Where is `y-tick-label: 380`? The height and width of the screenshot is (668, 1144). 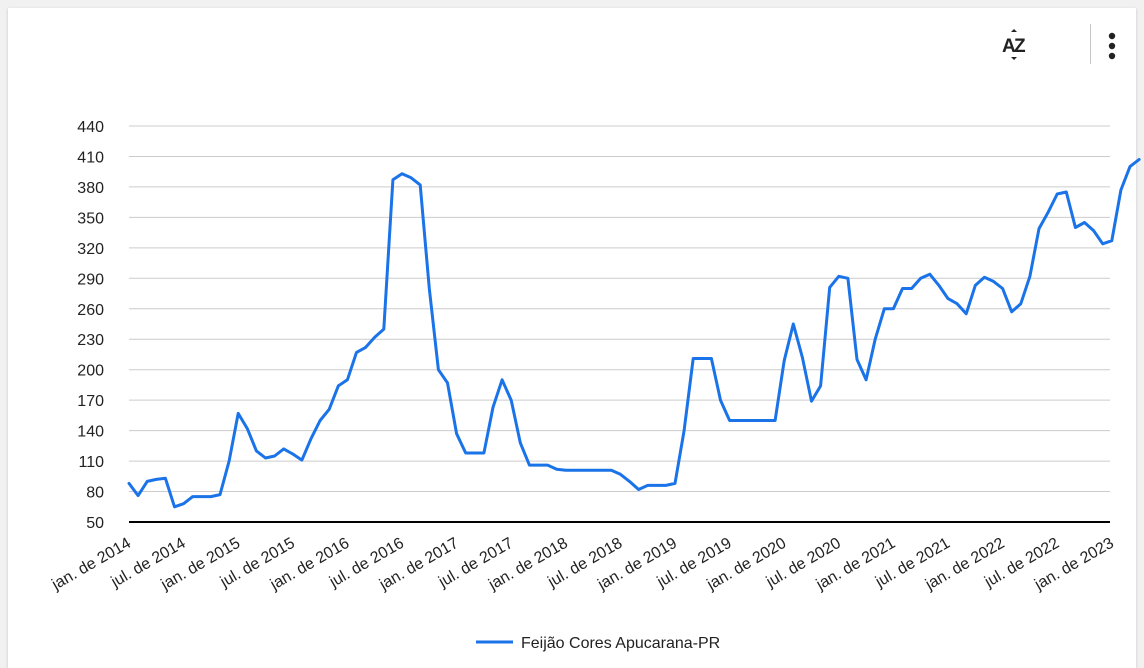
y-tick-label: 380 is located at coordinates (90, 188).